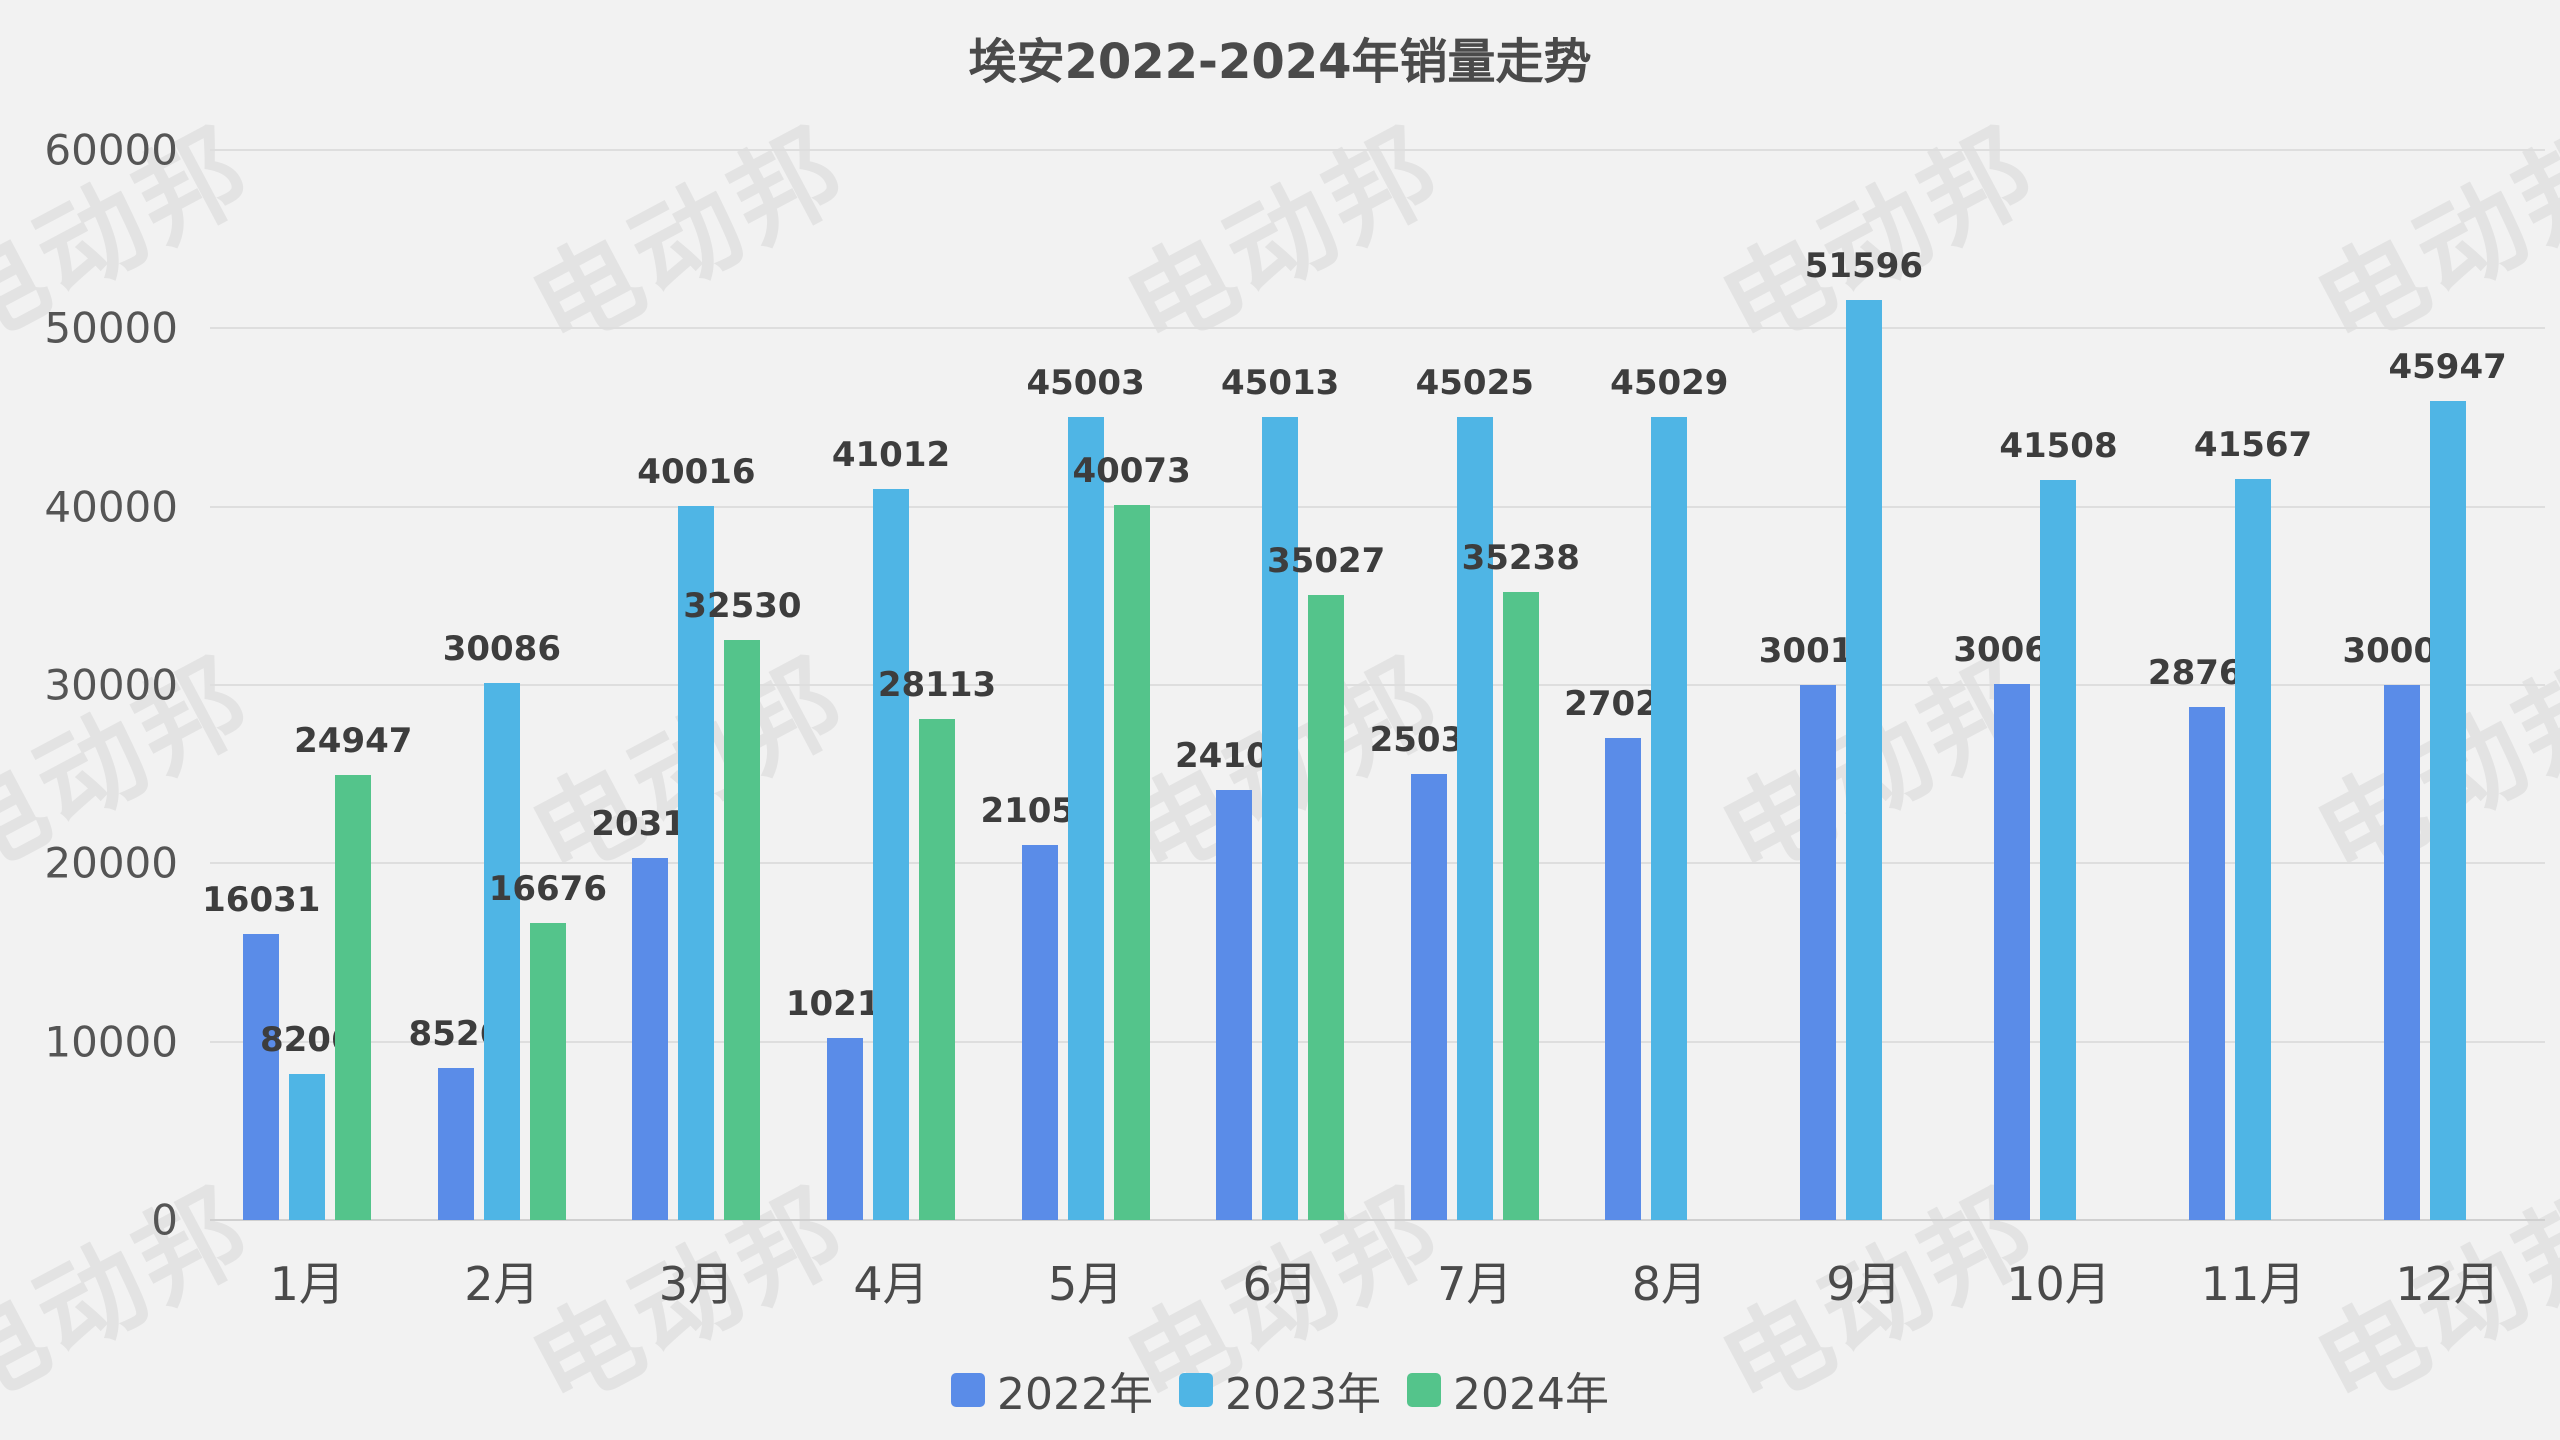  I want to click on bar-value-label: 24947, so click(353, 741).